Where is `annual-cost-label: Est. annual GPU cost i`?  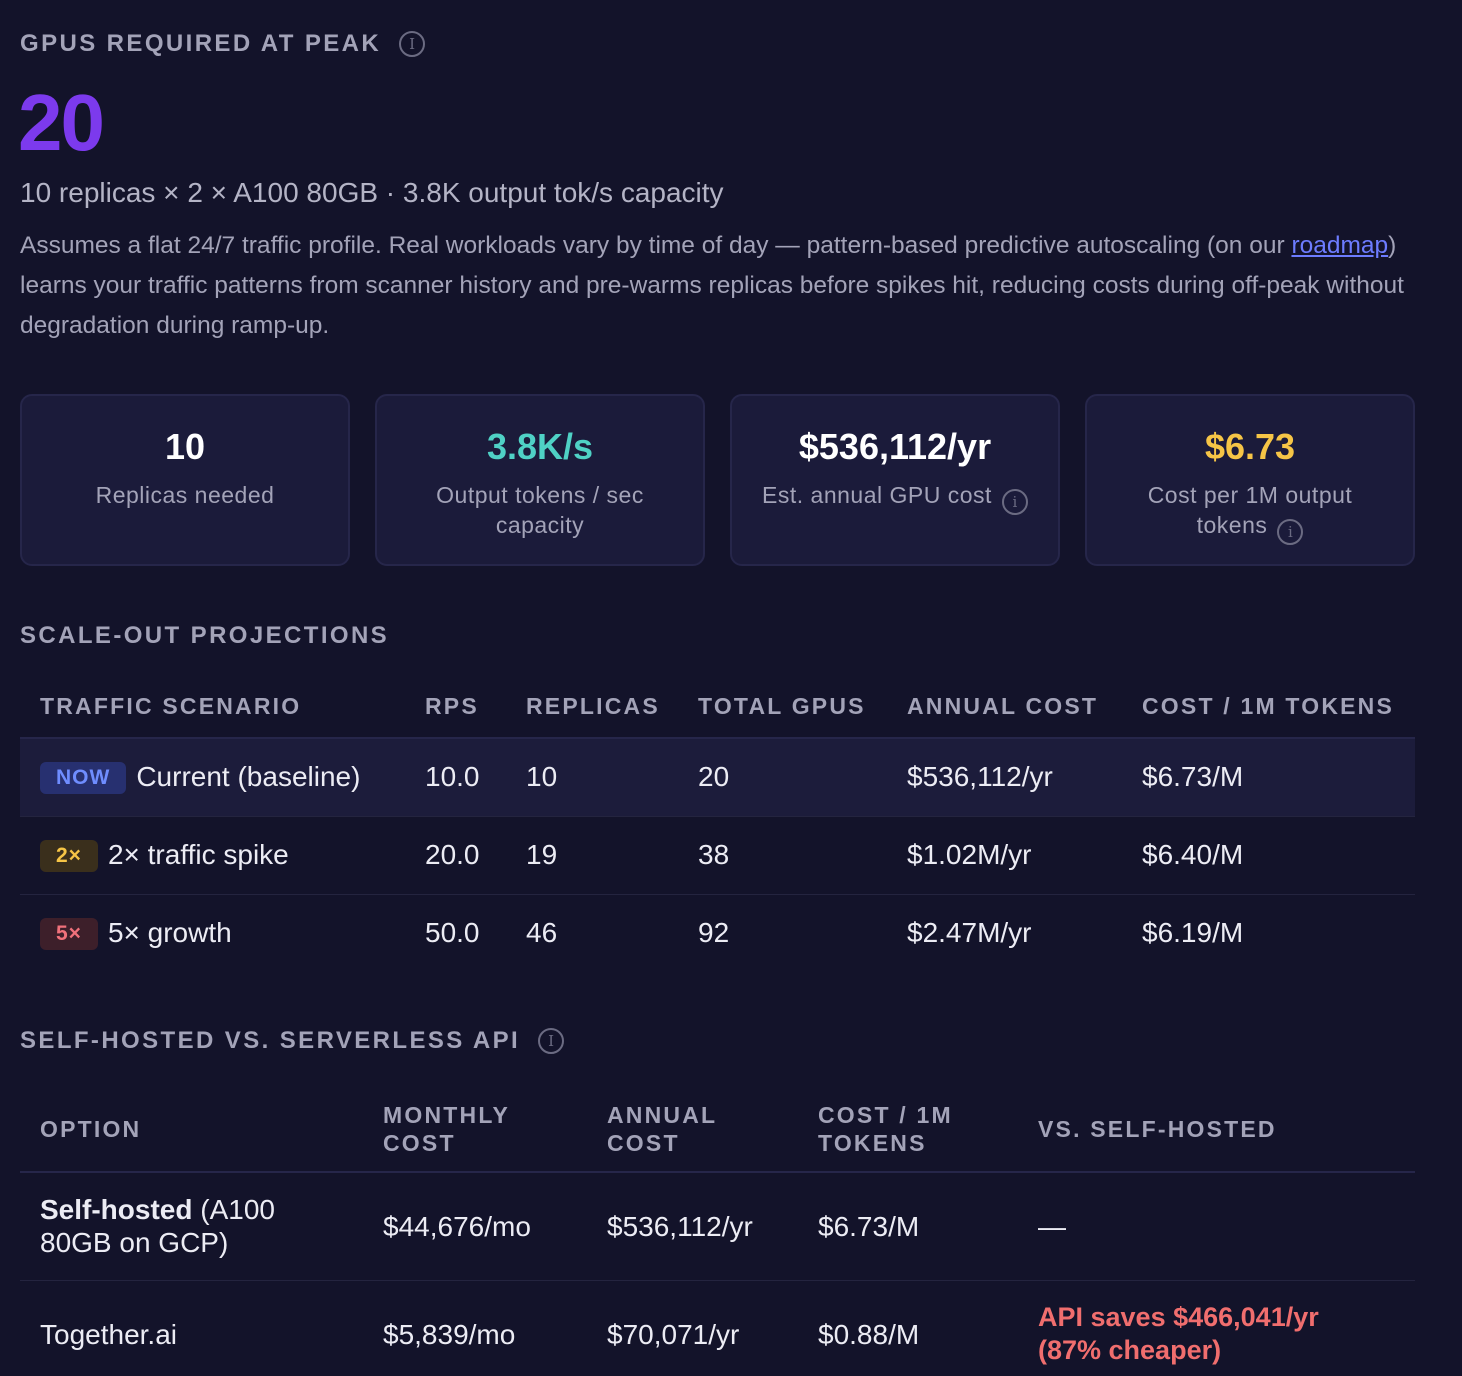
annual-cost-label: Est. annual GPU cost i is located at coordinates (895, 497).